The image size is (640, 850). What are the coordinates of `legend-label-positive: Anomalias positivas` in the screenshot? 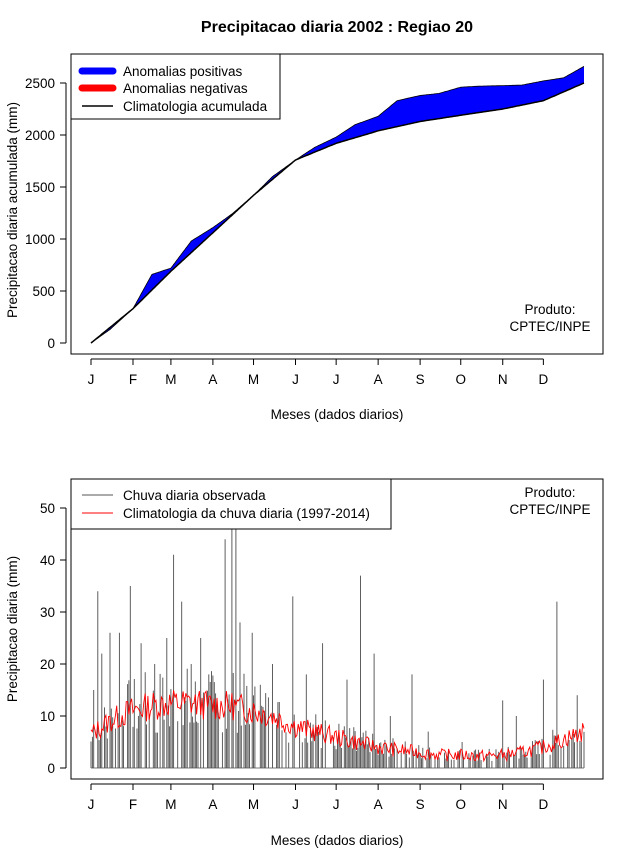 It's located at (183, 71).